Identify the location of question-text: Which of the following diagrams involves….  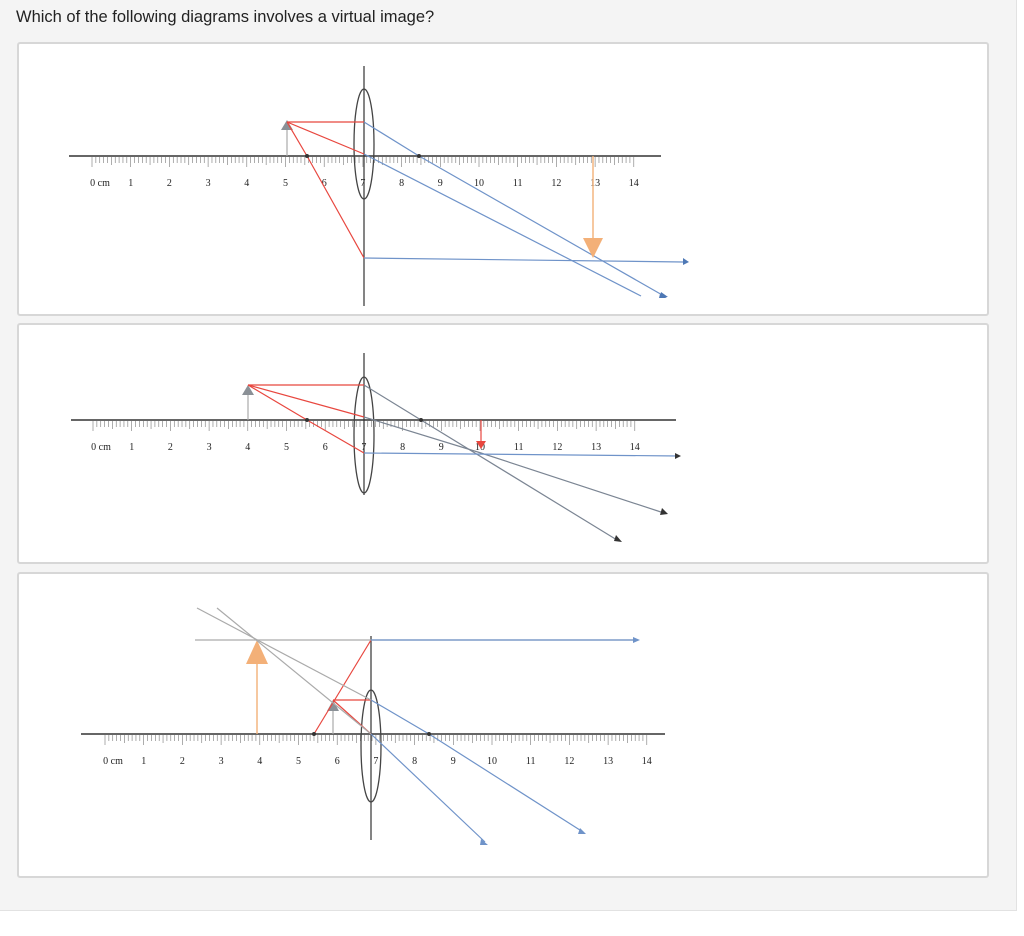
(225, 17).